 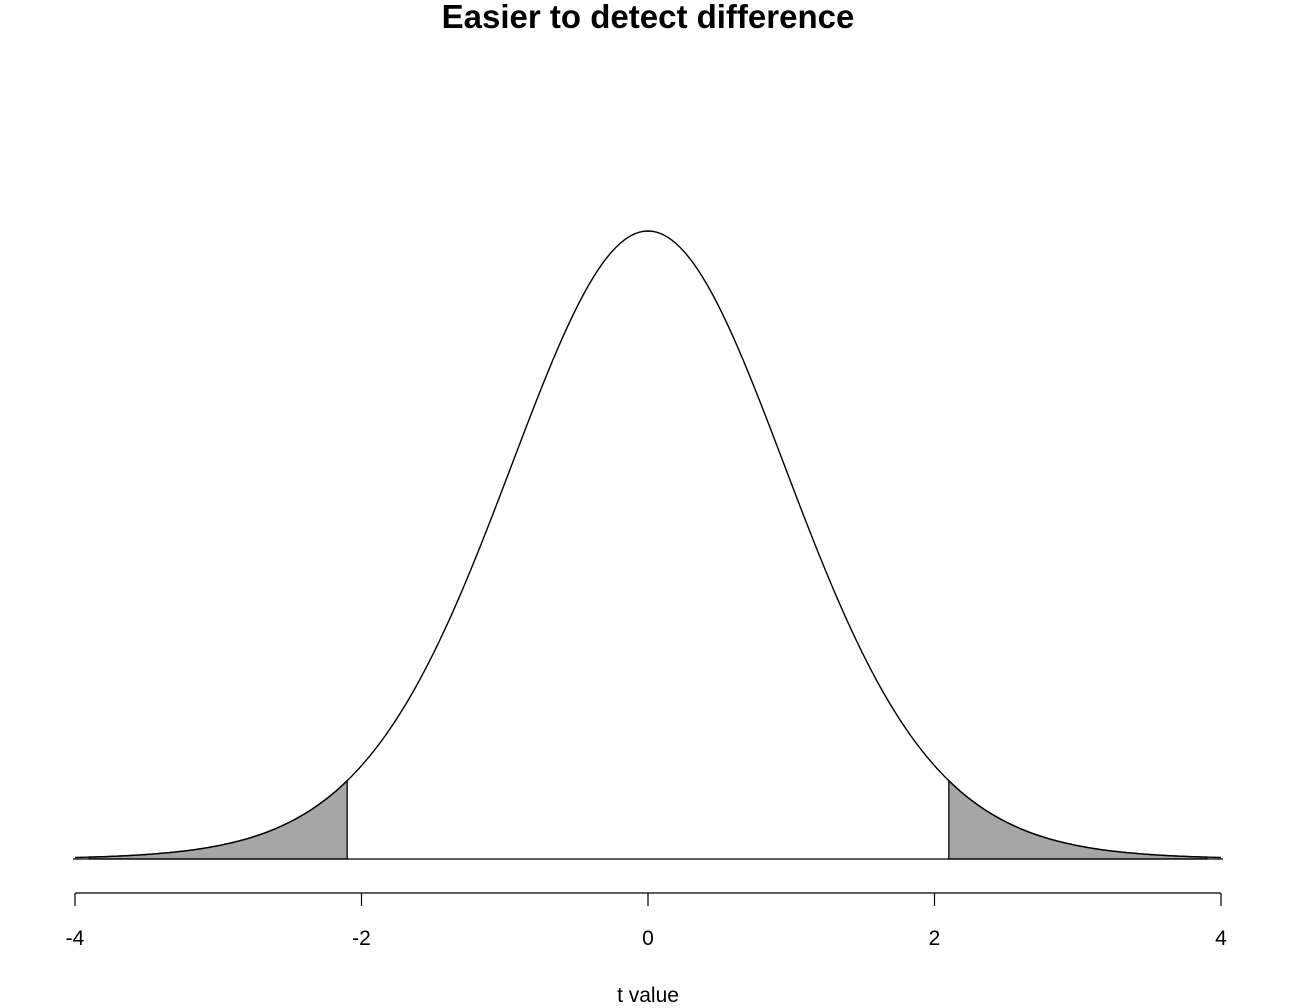 I want to click on x-tick-label: 2, so click(x=935, y=938).